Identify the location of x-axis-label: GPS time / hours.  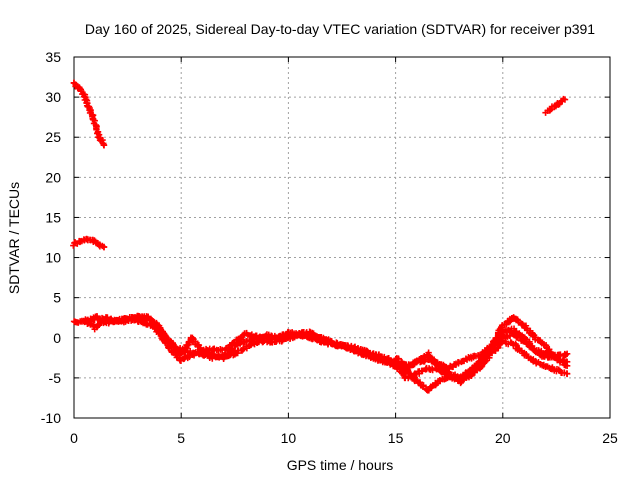
(340, 465).